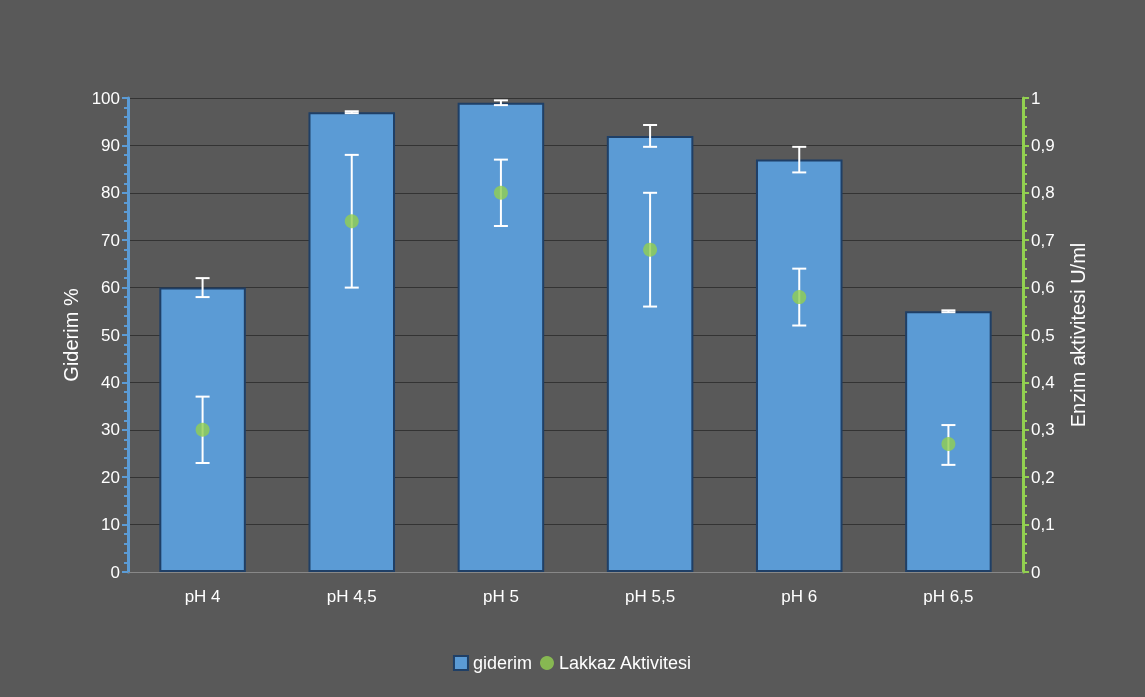 The height and width of the screenshot is (697, 1145). What do you see at coordinates (70, 335) in the screenshot?
I see `y-axis-title: Giderim %` at bounding box center [70, 335].